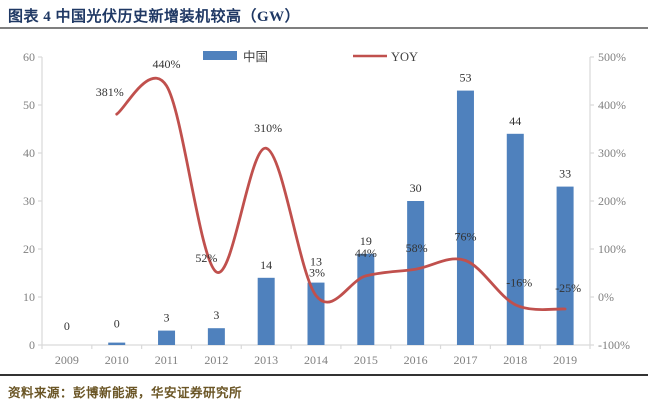 The width and height of the screenshot is (648, 407). Describe the element at coordinates (515, 121) in the screenshot. I see `bar-label-2018: 44` at that location.